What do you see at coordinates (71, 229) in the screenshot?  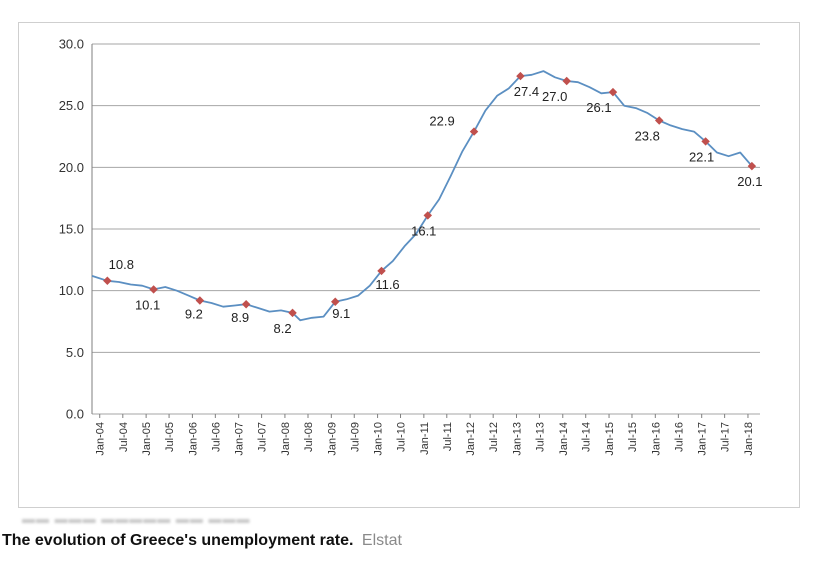 I see `y-tick-label: 15.0` at bounding box center [71, 229].